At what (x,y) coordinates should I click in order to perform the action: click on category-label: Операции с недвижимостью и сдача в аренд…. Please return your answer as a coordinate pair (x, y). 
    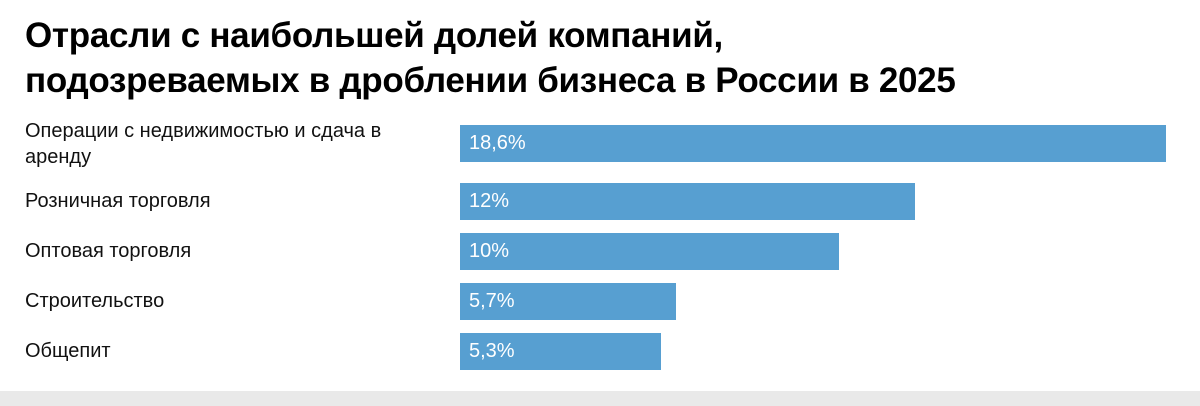
    Looking at the image, I should click on (203, 143).